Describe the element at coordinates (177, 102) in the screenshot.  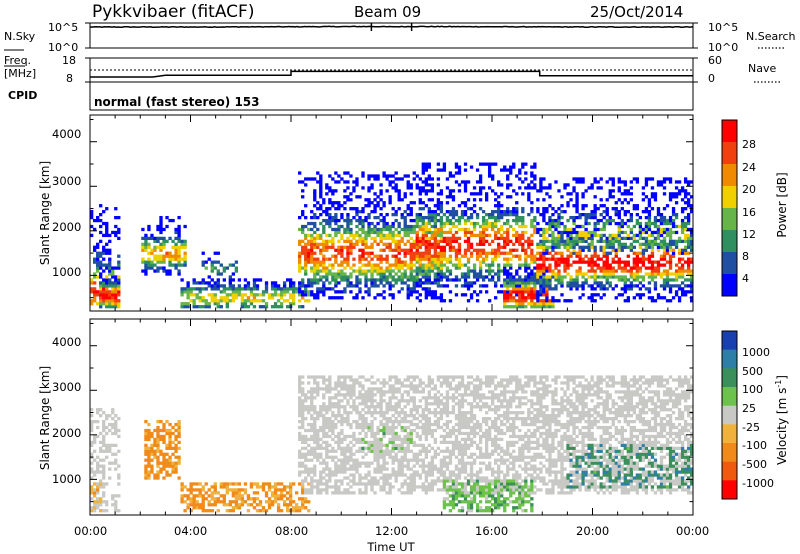
I see `cpid-mode-text: normal (fast stereo) 153` at that location.